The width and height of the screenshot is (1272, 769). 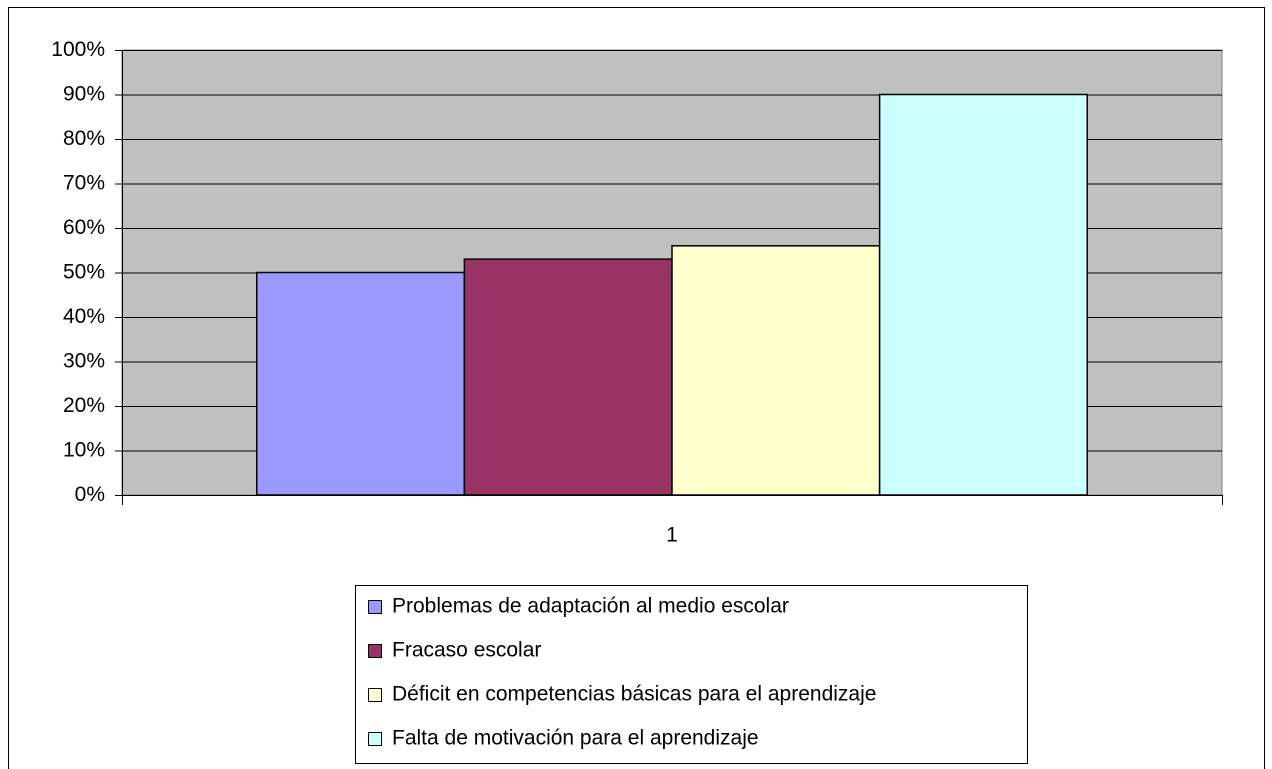 I want to click on y-tick-label: 20%, so click(x=84, y=405).